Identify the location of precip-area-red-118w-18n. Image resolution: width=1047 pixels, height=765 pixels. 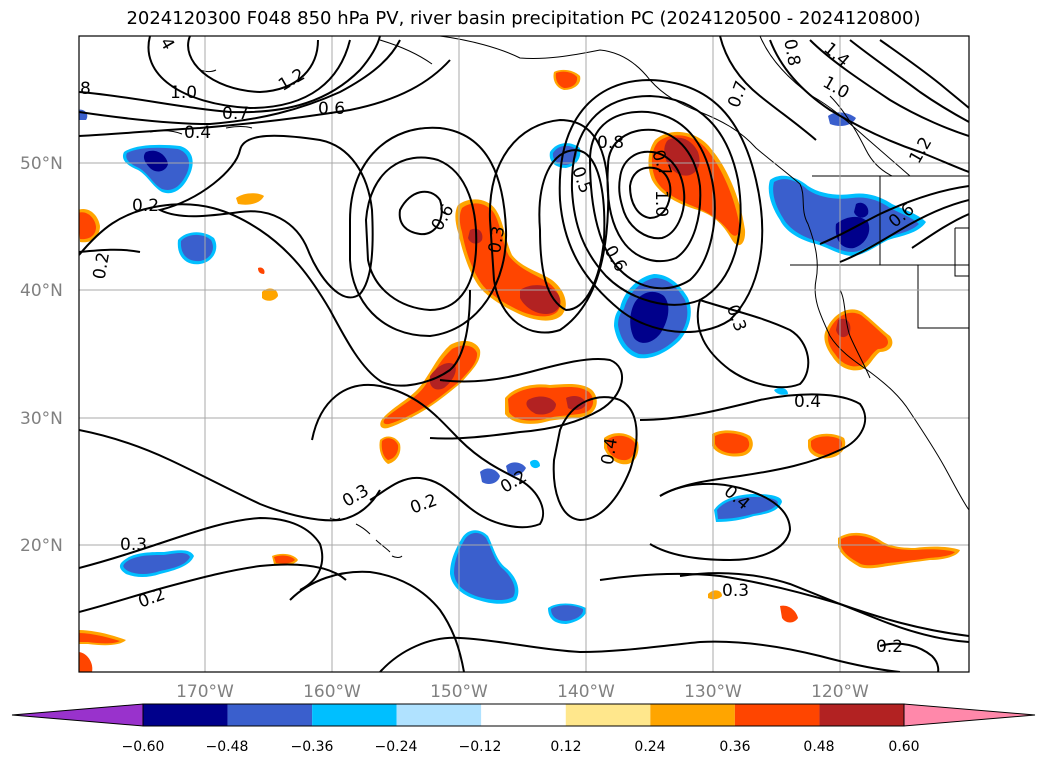
(899, 550).